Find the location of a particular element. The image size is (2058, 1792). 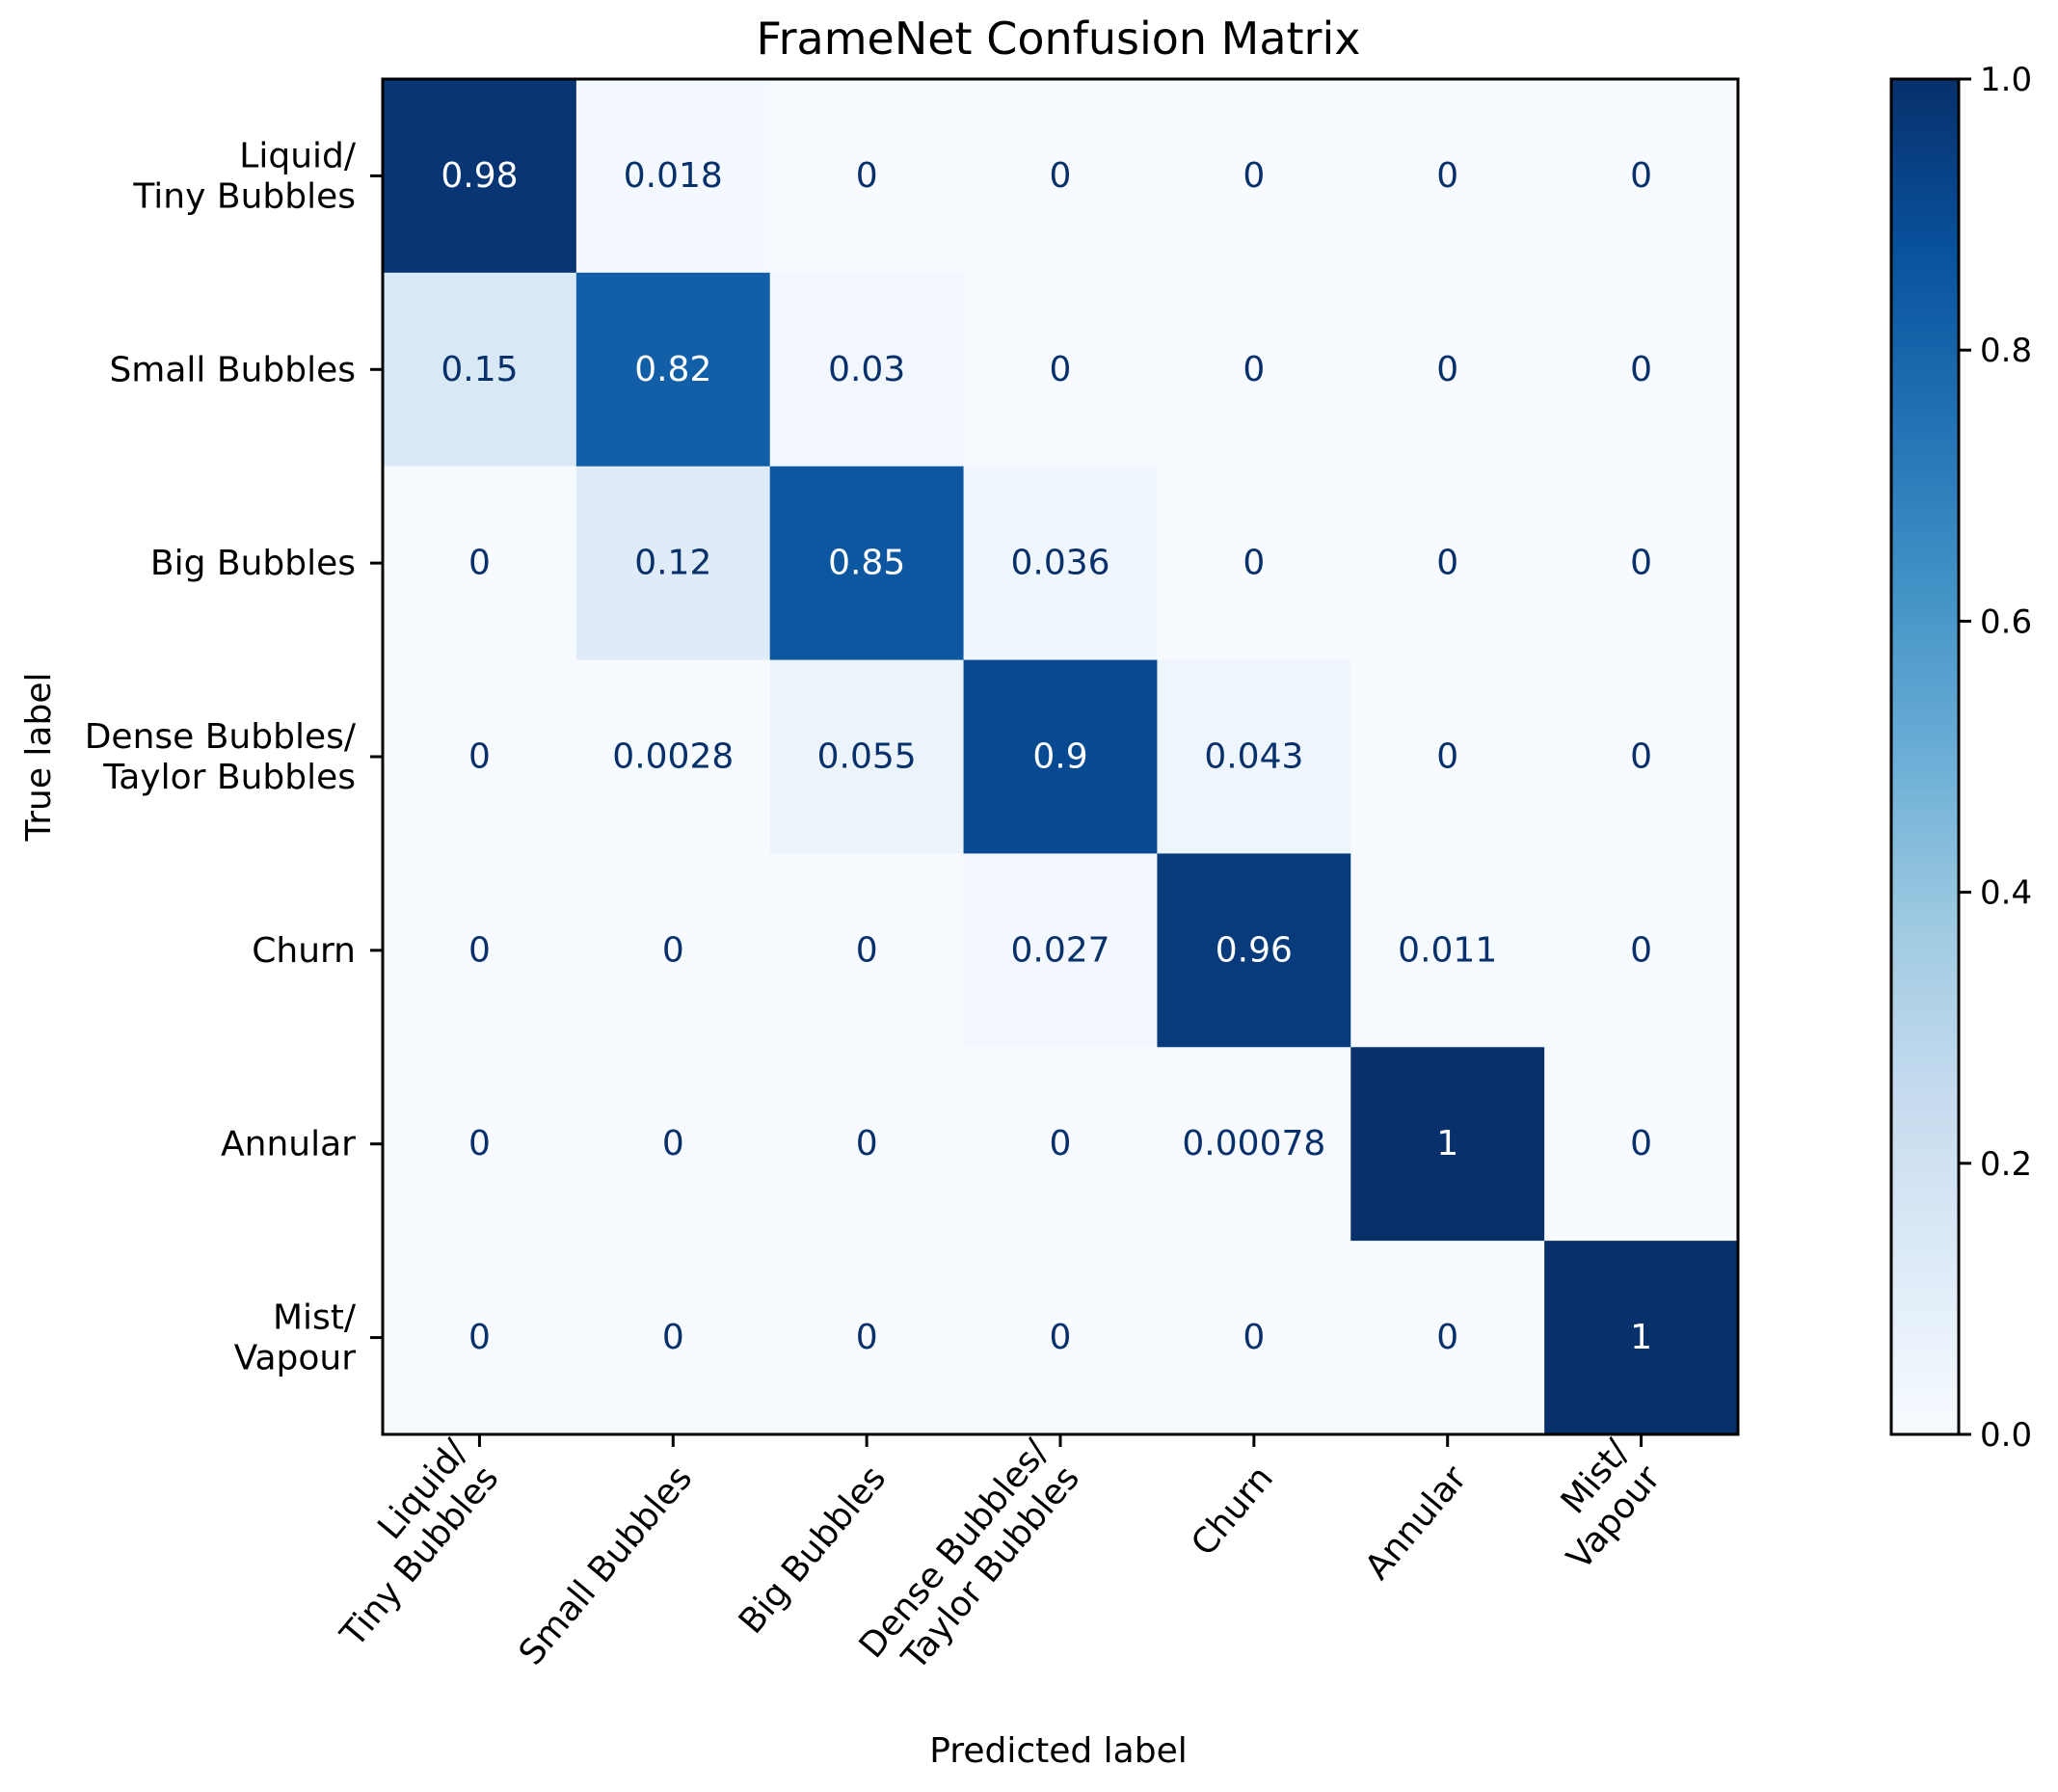

cell-value-label: 0.0028 is located at coordinates (673, 757).